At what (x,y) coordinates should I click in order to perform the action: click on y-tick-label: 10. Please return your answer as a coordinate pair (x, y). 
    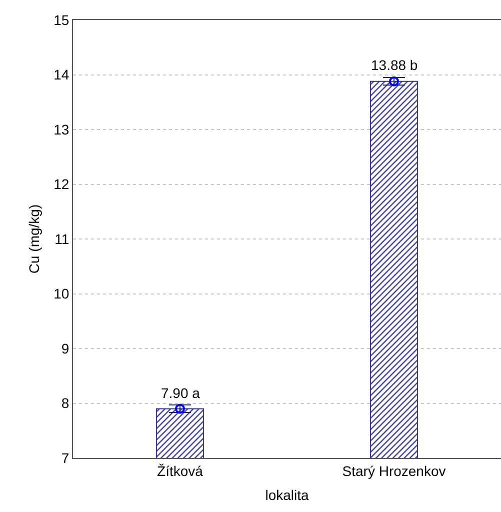
    Looking at the image, I should click on (62, 294).